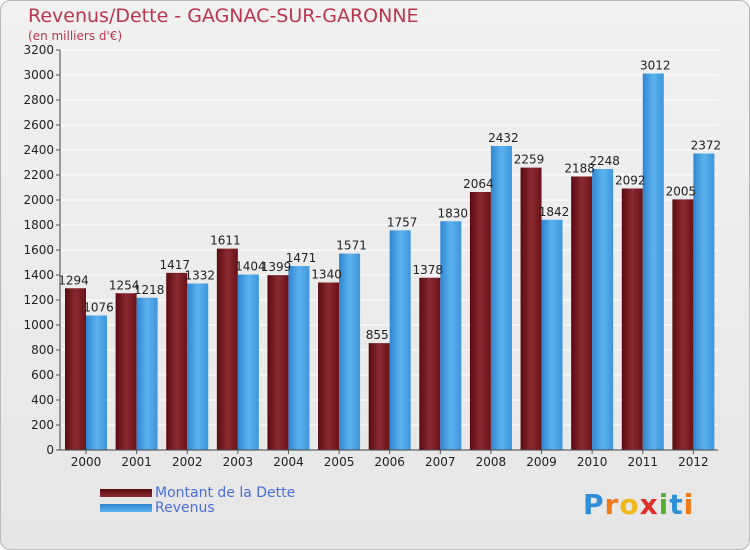  I want to click on data-label-revenus-2001: 1218, so click(149, 290).